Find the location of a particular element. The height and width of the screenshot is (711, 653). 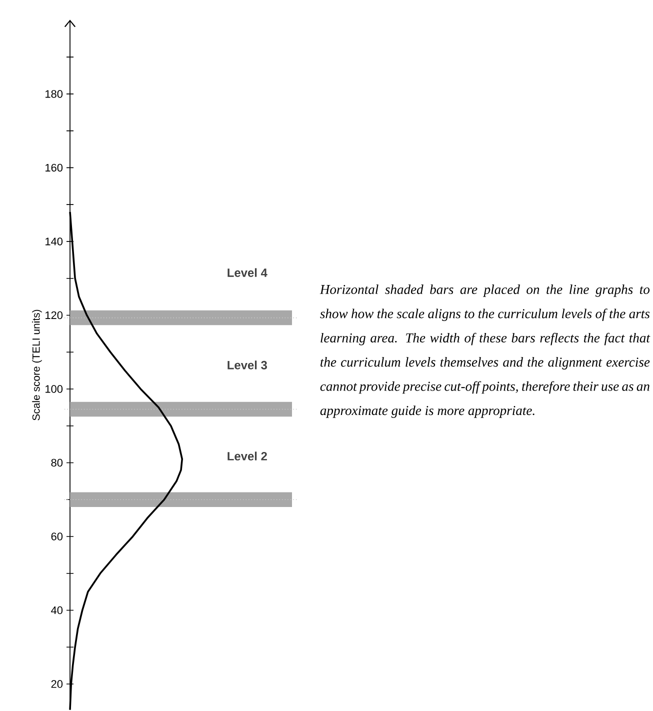

y-tick-label: 120 is located at coordinates (53, 315).